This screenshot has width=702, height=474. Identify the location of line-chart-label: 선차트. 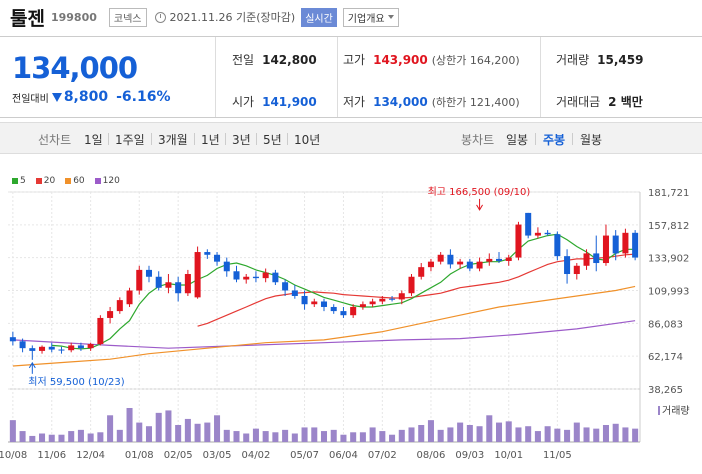
(55, 140).